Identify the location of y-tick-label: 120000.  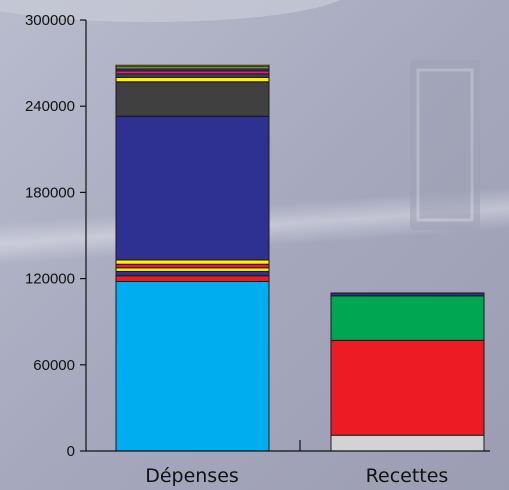
(50, 279).